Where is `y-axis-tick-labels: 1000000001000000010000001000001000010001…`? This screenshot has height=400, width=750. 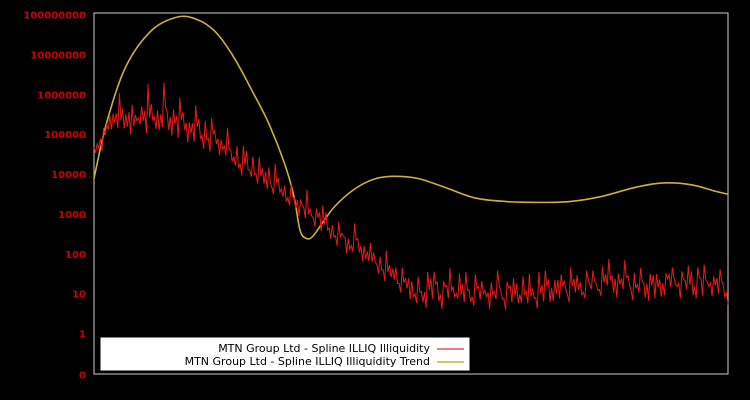 y-axis-tick-labels: 1000000001000000010000001000001000010001… is located at coordinates (54, 196).